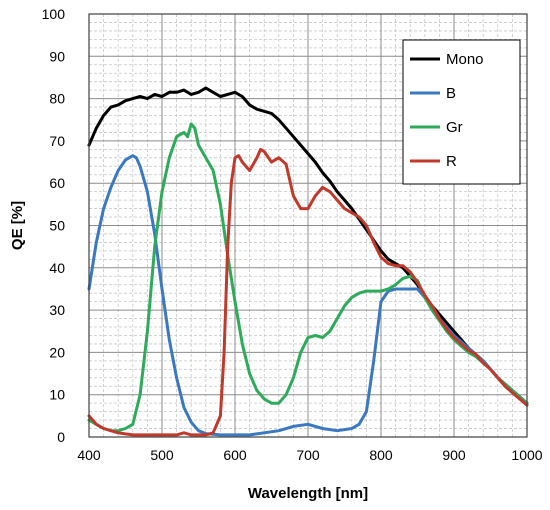 Image resolution: width=550 pixels, height=510 pixels. What do you see at coordinates (57, 395) in the screenshot?
I see `y-tick-label: 10` at bounding box center [57, 395].